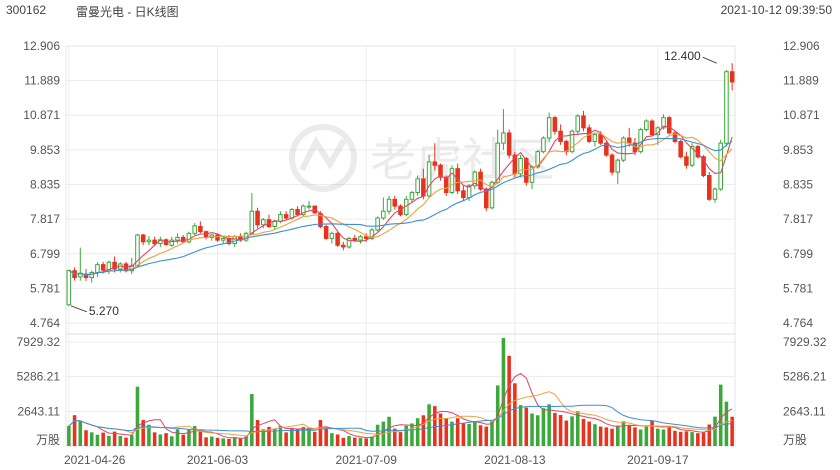  I want to click on price-tick-right: 6.799, so click(798, 254).